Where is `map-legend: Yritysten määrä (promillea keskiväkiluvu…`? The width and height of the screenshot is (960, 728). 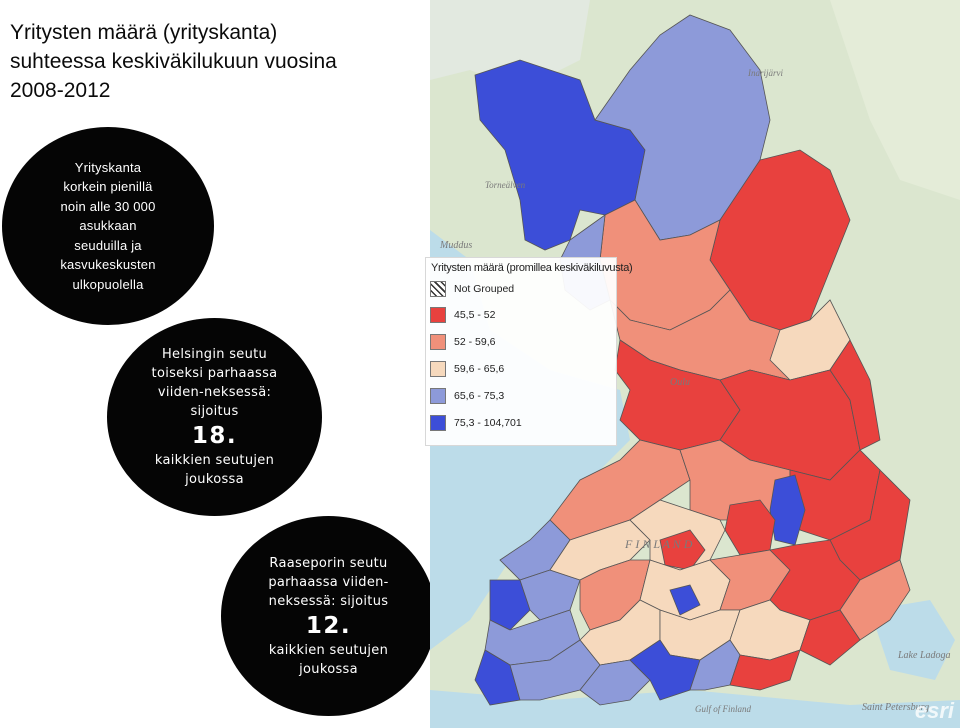 map-legend: Yritysten määrä (promillea keskiväkiluvu… is located at coordinates (529, 351).